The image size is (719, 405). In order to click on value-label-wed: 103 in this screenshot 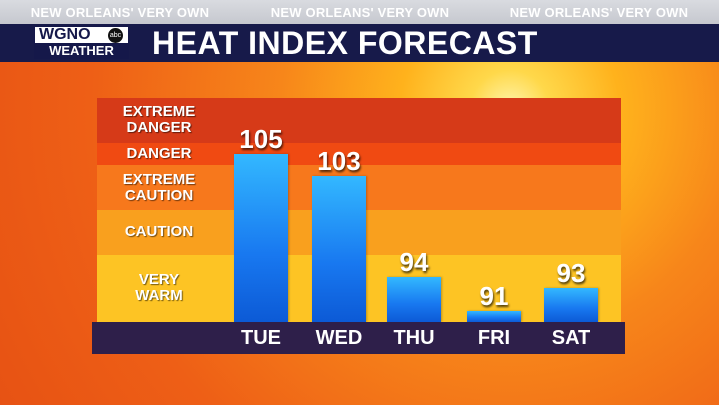, I will do `click(339, 161)`.